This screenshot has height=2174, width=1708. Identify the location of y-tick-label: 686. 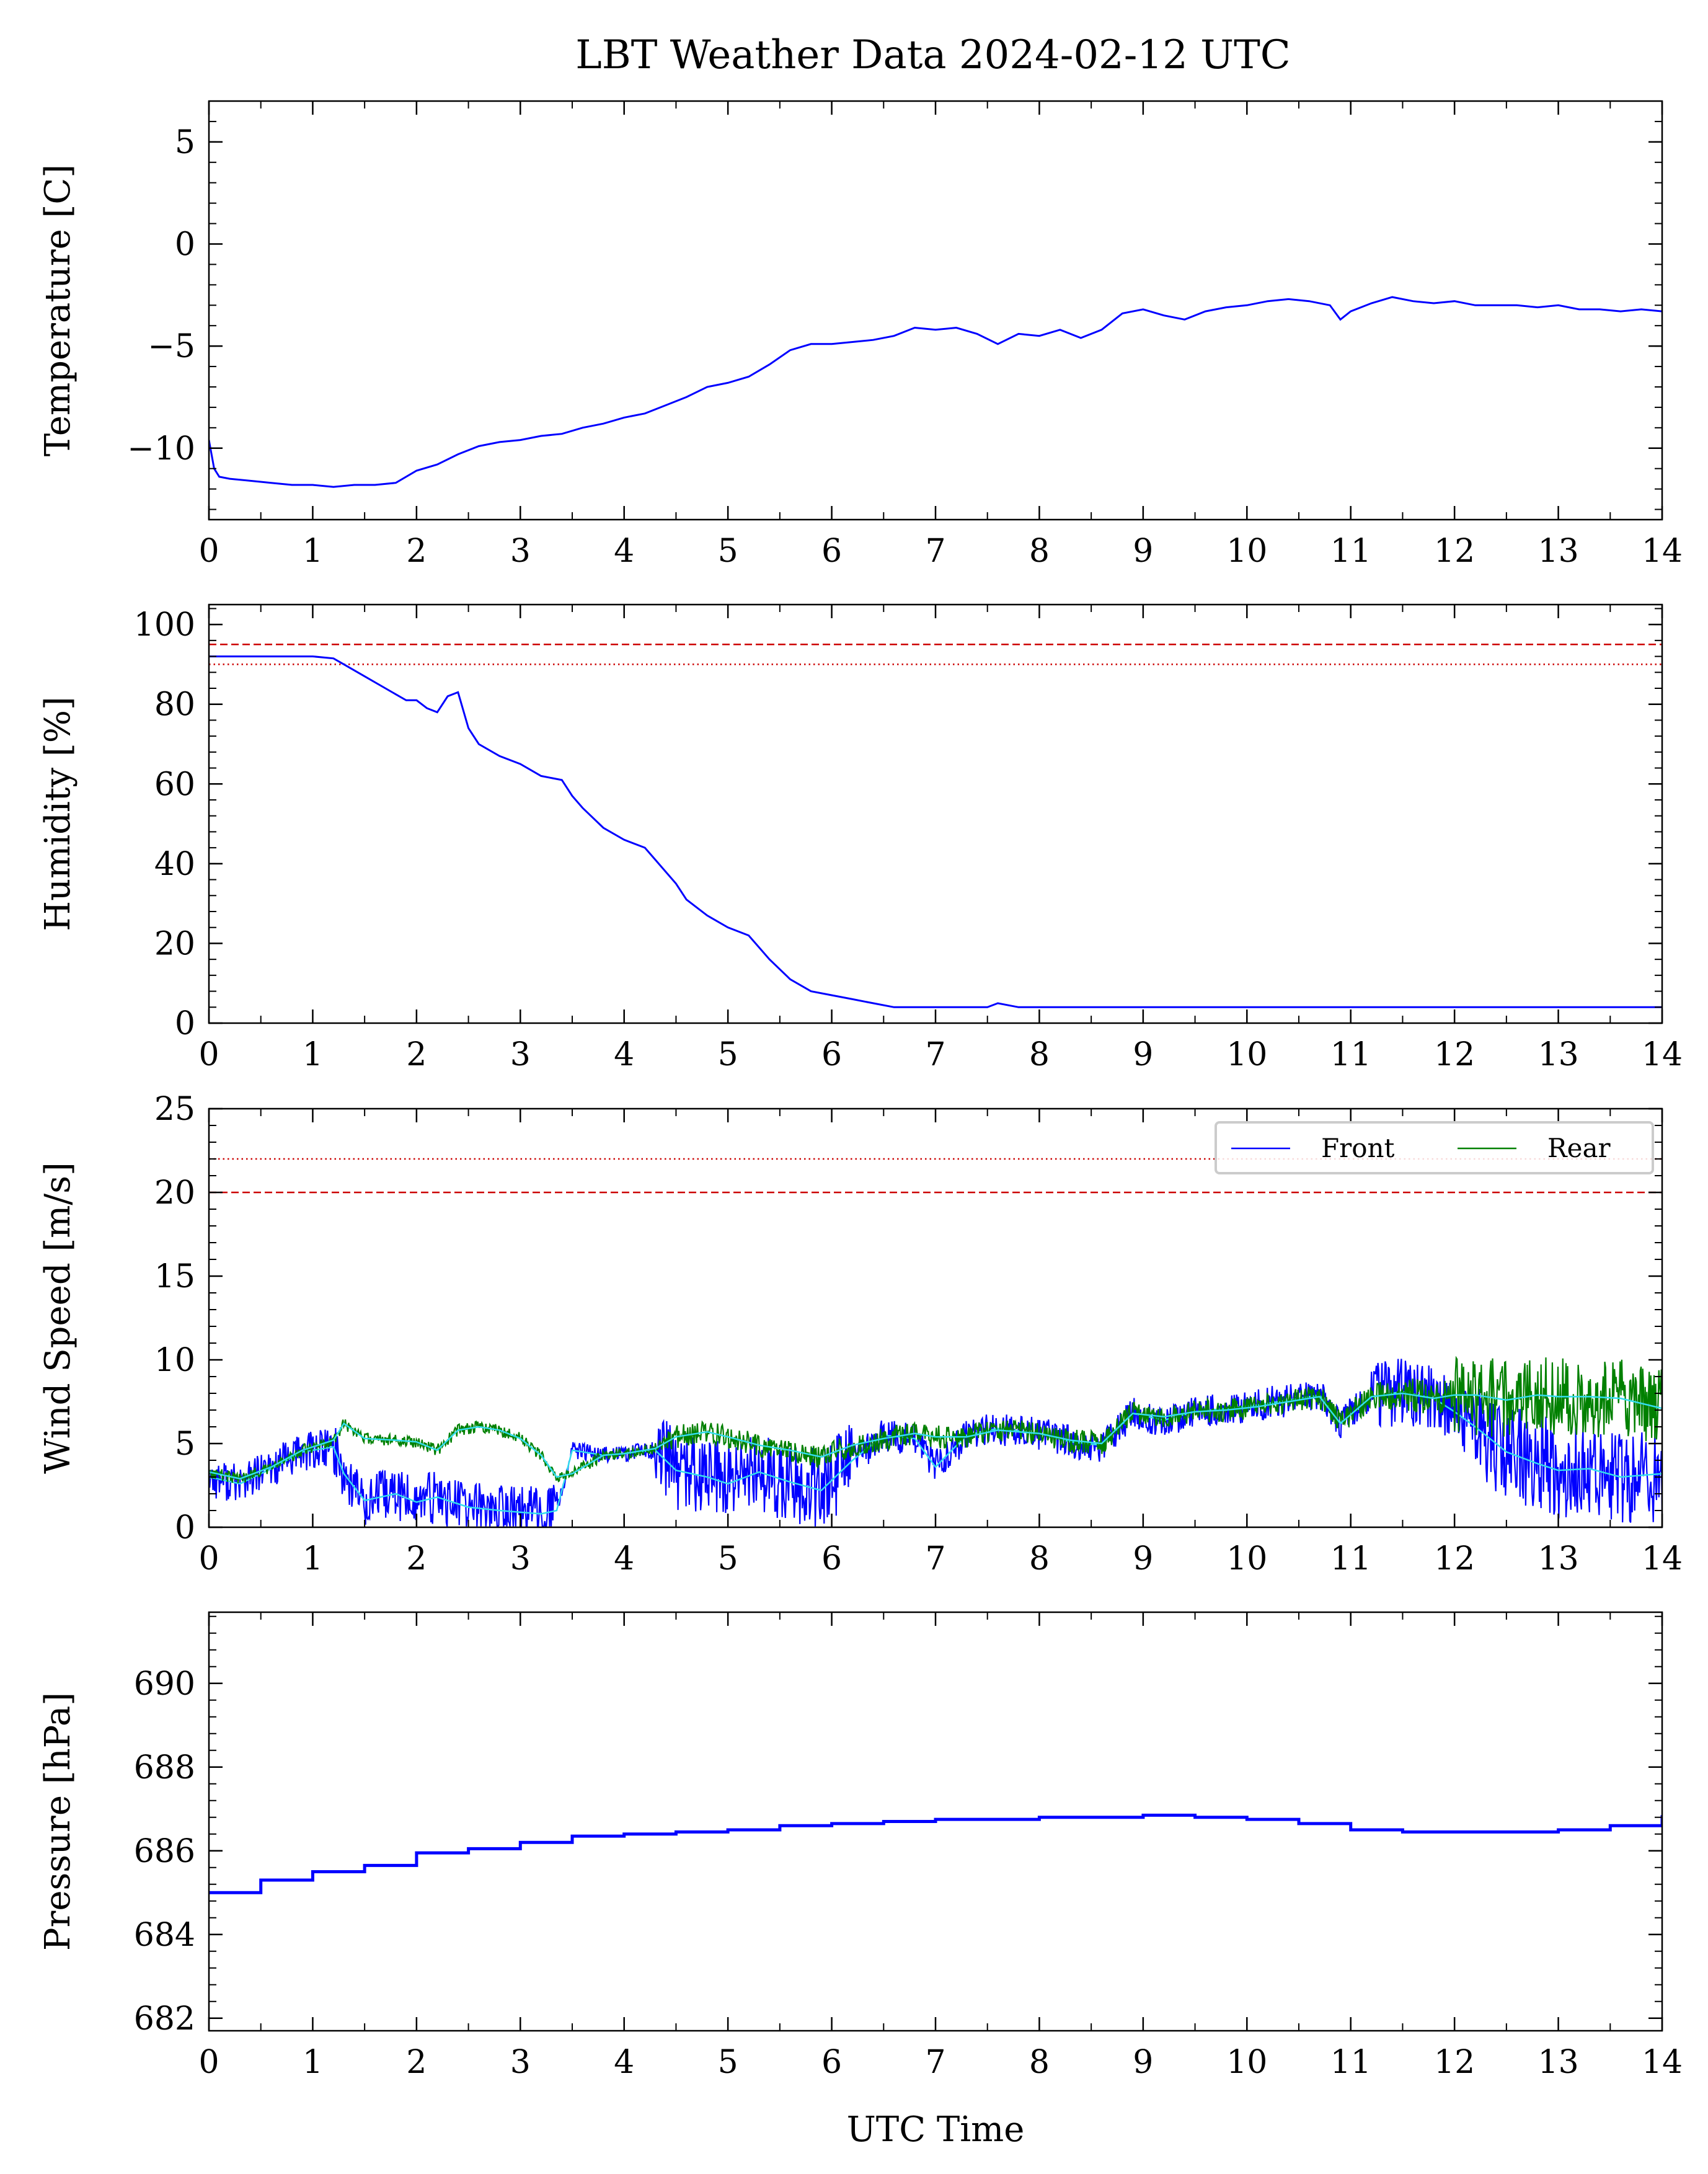
(164, 1851).